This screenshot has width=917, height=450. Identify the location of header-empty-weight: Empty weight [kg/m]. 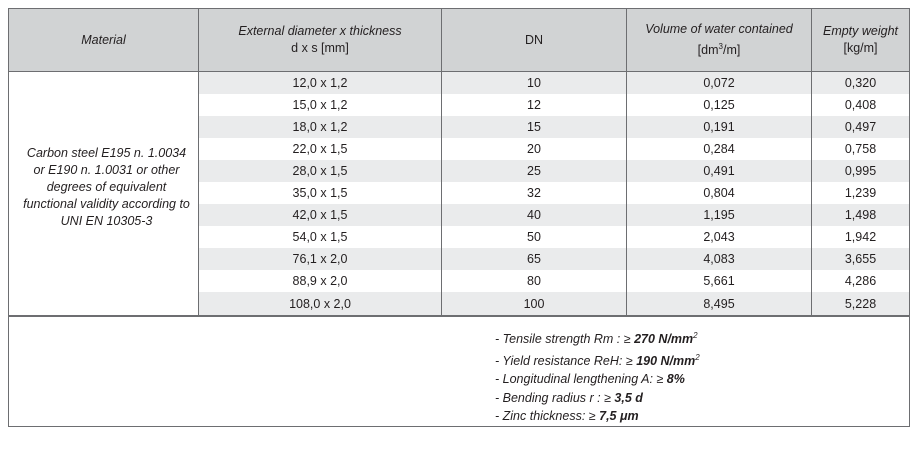
(860, 40).